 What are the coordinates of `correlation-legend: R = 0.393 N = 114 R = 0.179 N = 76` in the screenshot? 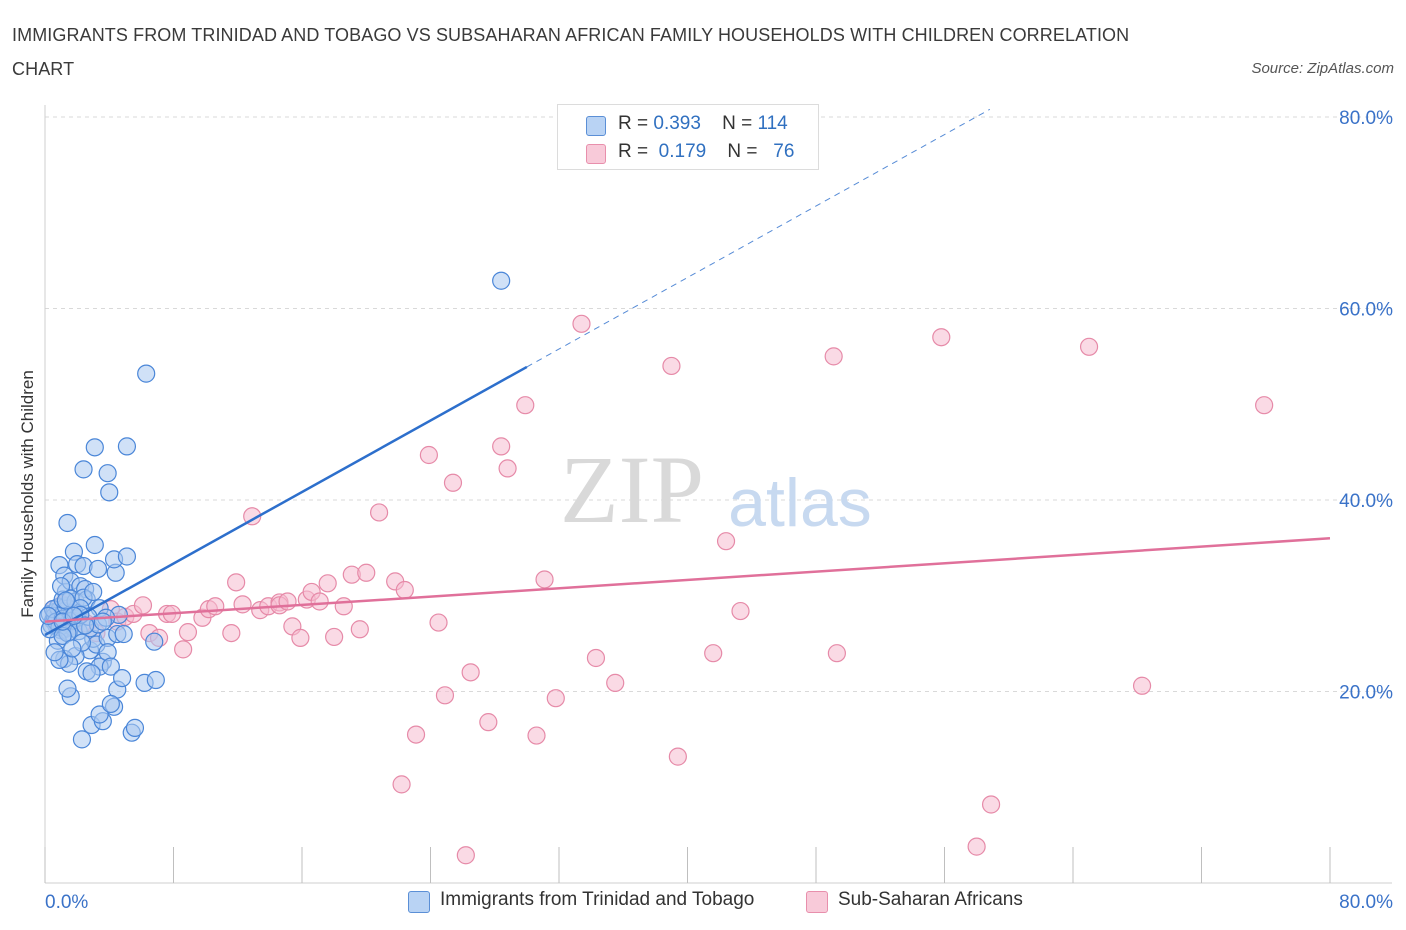 It's located at (688, 137).